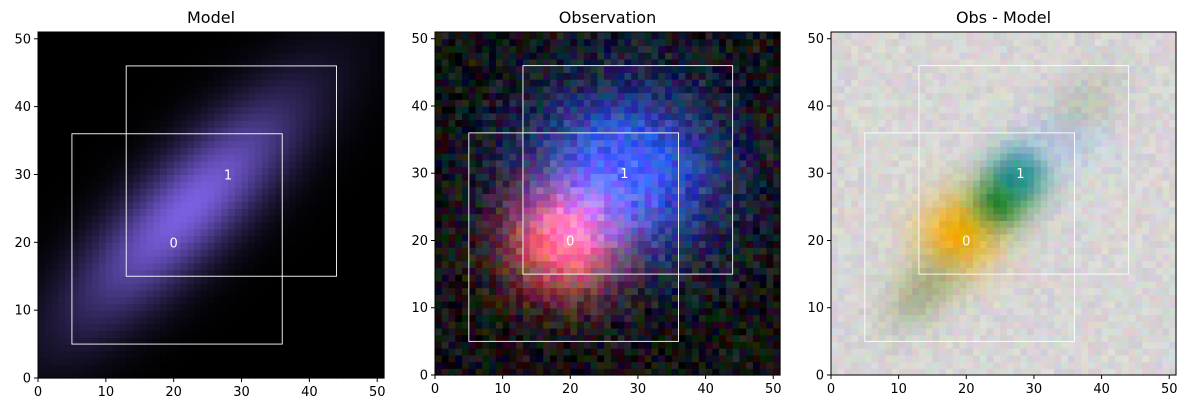 This screenshot has height=412, width=1189. What do you see at coordinates (607, 17) in the screenshot?
I see `panel-title: Observation` at bounding box center [607, 17].